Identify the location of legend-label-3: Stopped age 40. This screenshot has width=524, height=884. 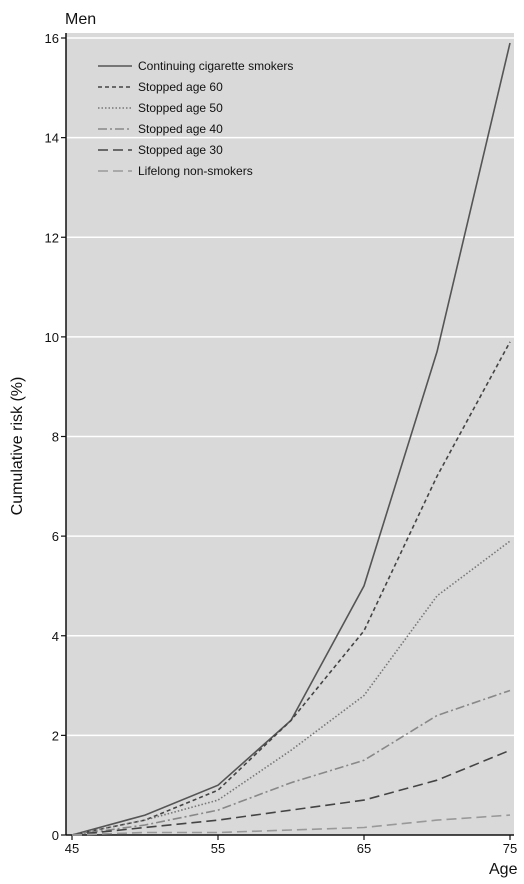
(180, 129).